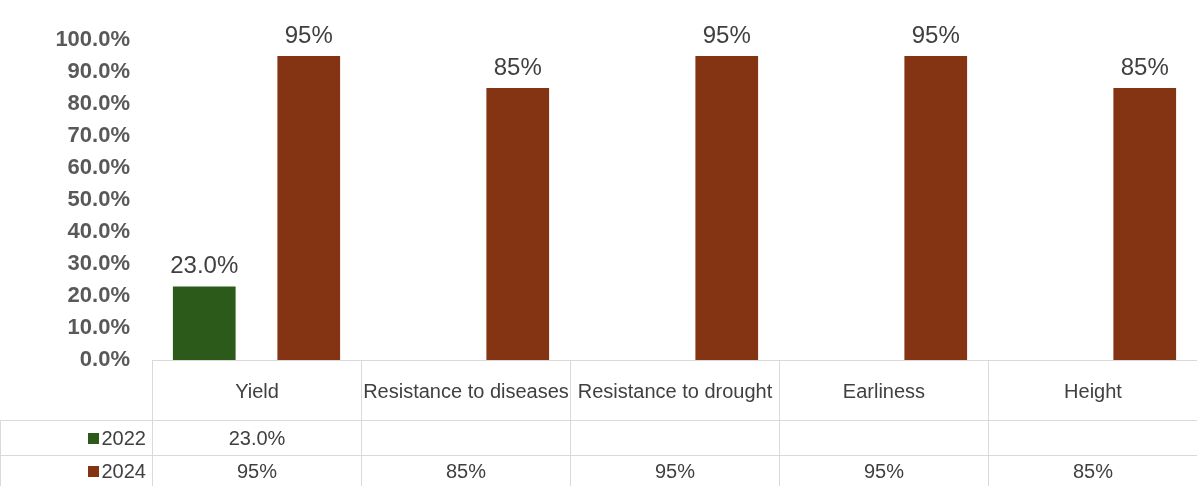 The width and height of the screenshot is (1197, 486). What do you see at coordinates (98, 231) in the screenshot?
I see `y-tick-label: 40.0%` at bounding box center [98, 231].